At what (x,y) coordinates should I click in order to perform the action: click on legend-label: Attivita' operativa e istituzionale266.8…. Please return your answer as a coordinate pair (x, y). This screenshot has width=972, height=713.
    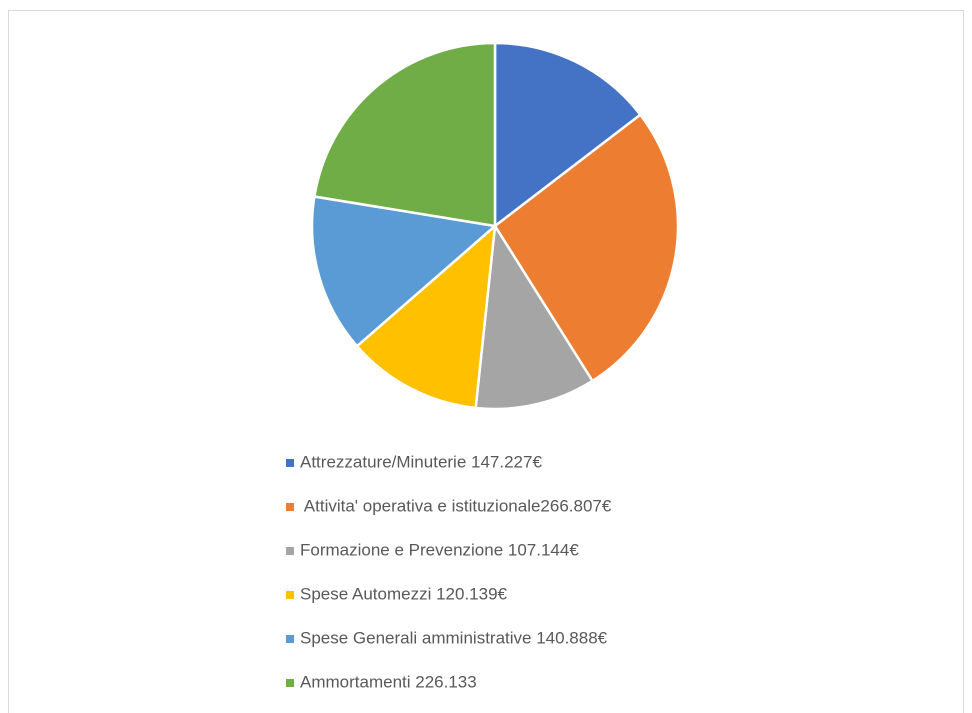
    Looking at the image, I should click on (456, 505).